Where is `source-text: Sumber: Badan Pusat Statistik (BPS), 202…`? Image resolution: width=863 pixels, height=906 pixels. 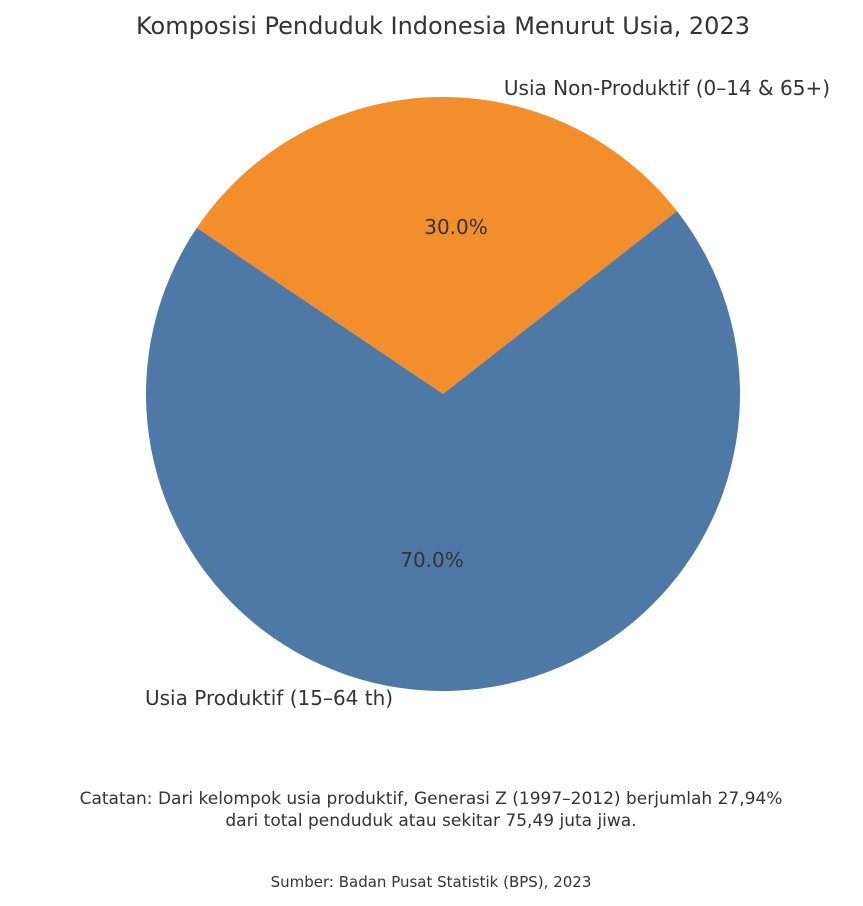
source-text: Sumber: Badan Pusat Statistik (BPS), 202… is located at coordinates (431, 882).